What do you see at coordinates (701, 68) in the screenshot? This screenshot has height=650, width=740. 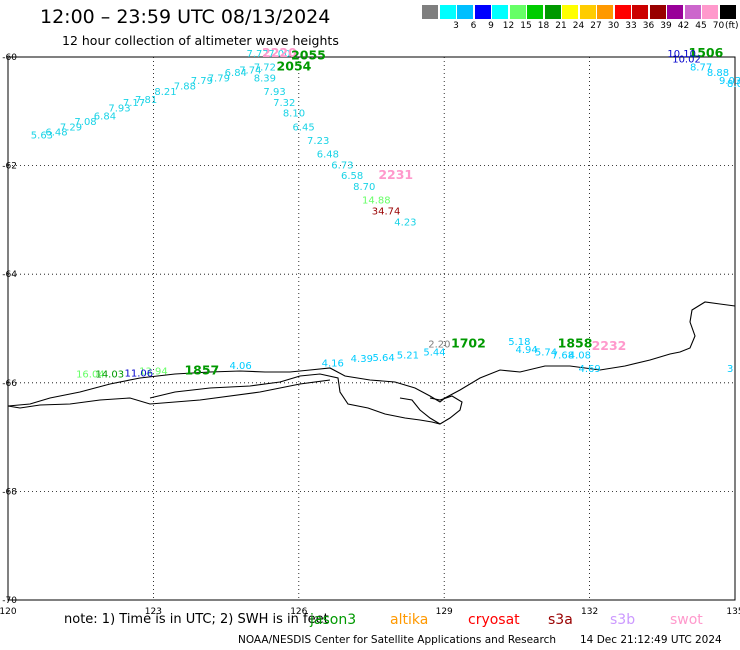 I see `wave-height-label: 8.77` at bounding box center [701, 68].